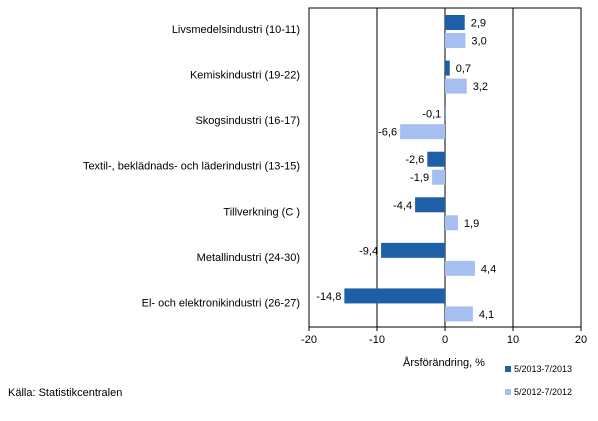 Image resolution: width=598 pixels, height=421 pixels. Describe the element at coordinates (513, 340) in the screenshot. I see `x-tick-label: 10` at that location.